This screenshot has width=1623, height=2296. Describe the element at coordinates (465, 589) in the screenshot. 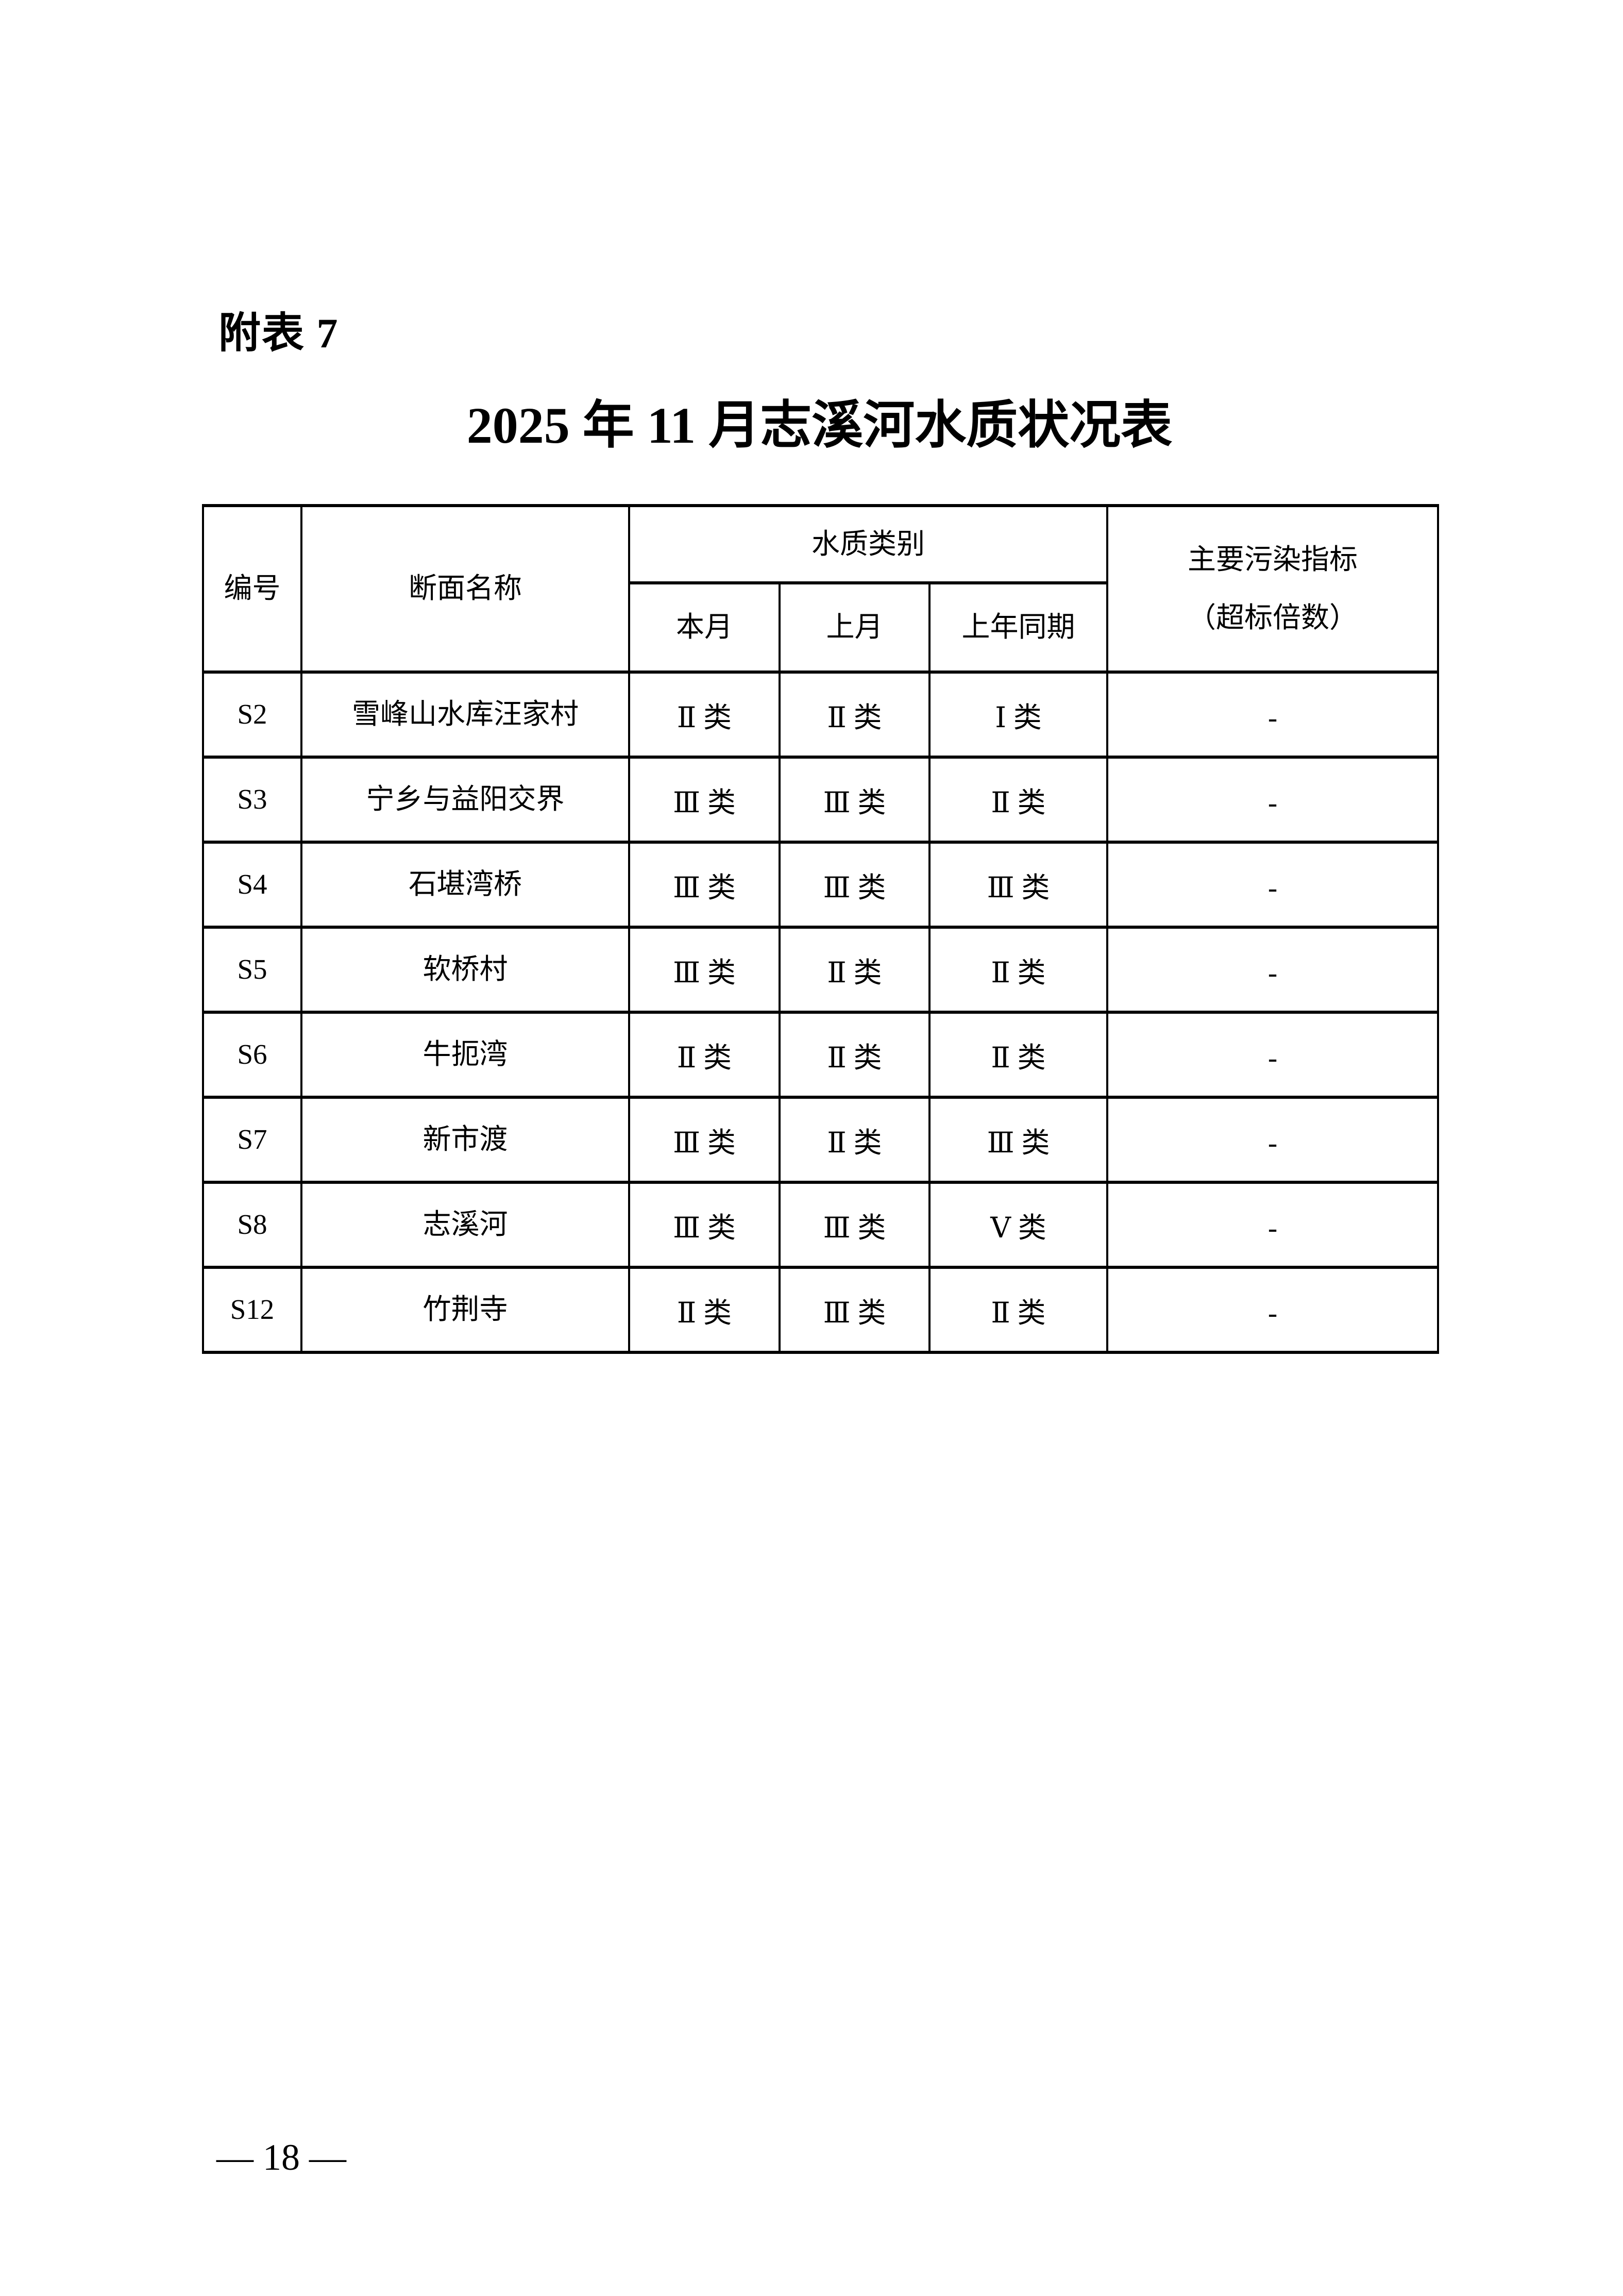

I see `header-section-name: 断面名称` at that location.